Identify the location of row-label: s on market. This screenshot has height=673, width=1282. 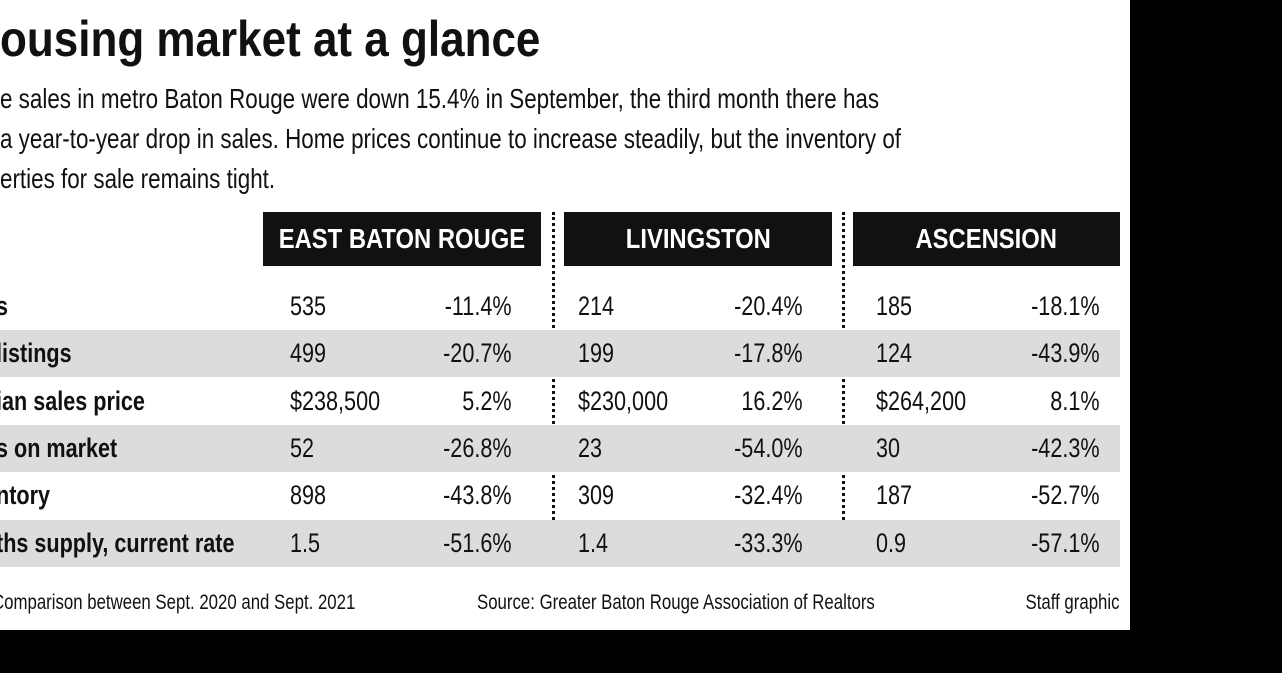
(59, 447).